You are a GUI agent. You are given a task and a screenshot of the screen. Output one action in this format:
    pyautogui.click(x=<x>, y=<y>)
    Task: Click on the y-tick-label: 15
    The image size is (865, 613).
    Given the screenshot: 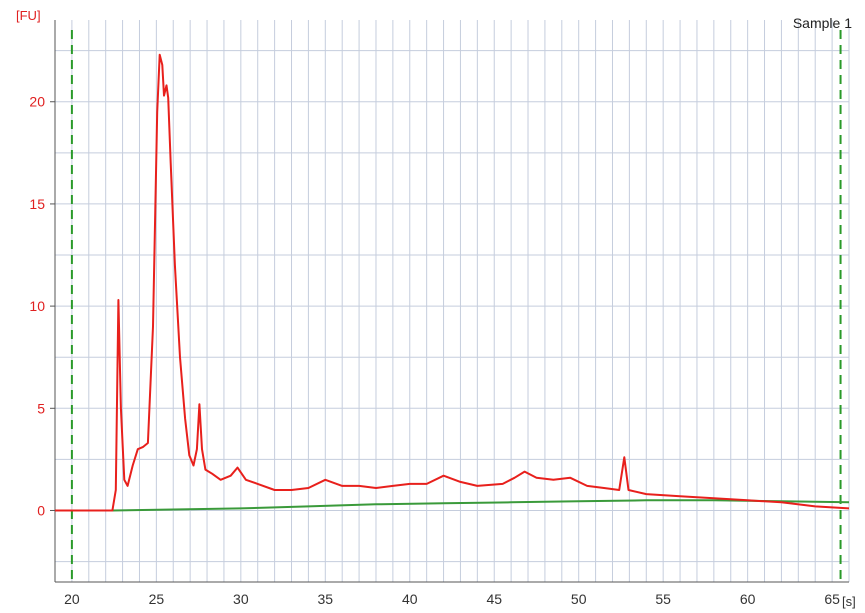 What is the action you would take?
    pyautogui.click(x=37, y=204)
    